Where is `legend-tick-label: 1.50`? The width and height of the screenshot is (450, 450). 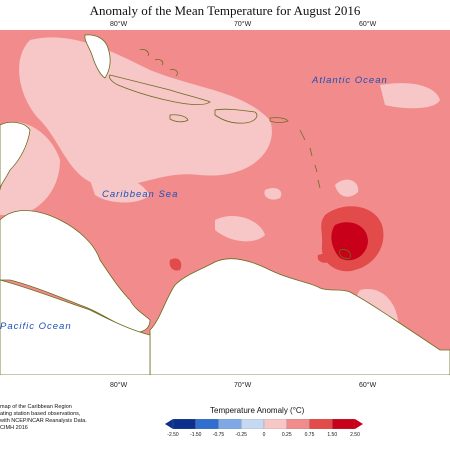
legend-tick-label: 1.50 is located at coordinates (332, 435).